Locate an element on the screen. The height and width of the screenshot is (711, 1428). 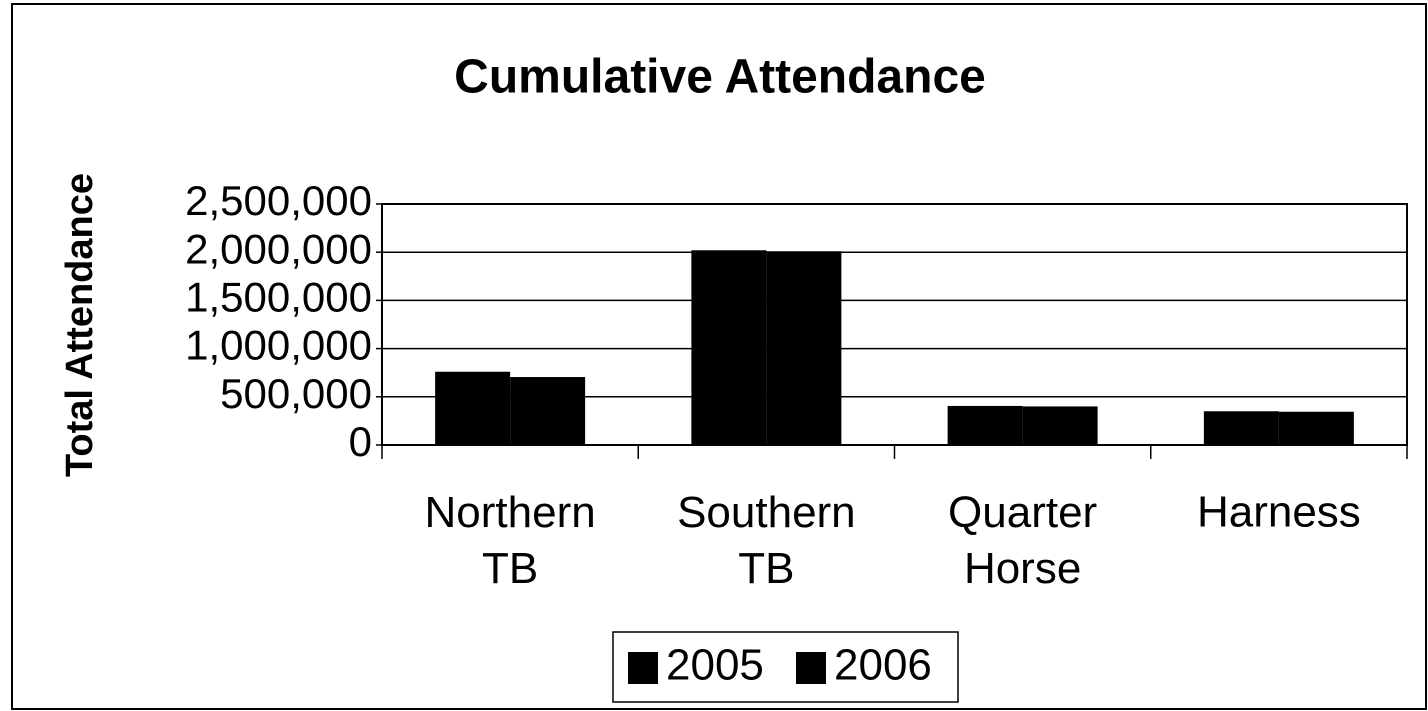
x-tick-label: Harness is located at coordinates (1279, 512).